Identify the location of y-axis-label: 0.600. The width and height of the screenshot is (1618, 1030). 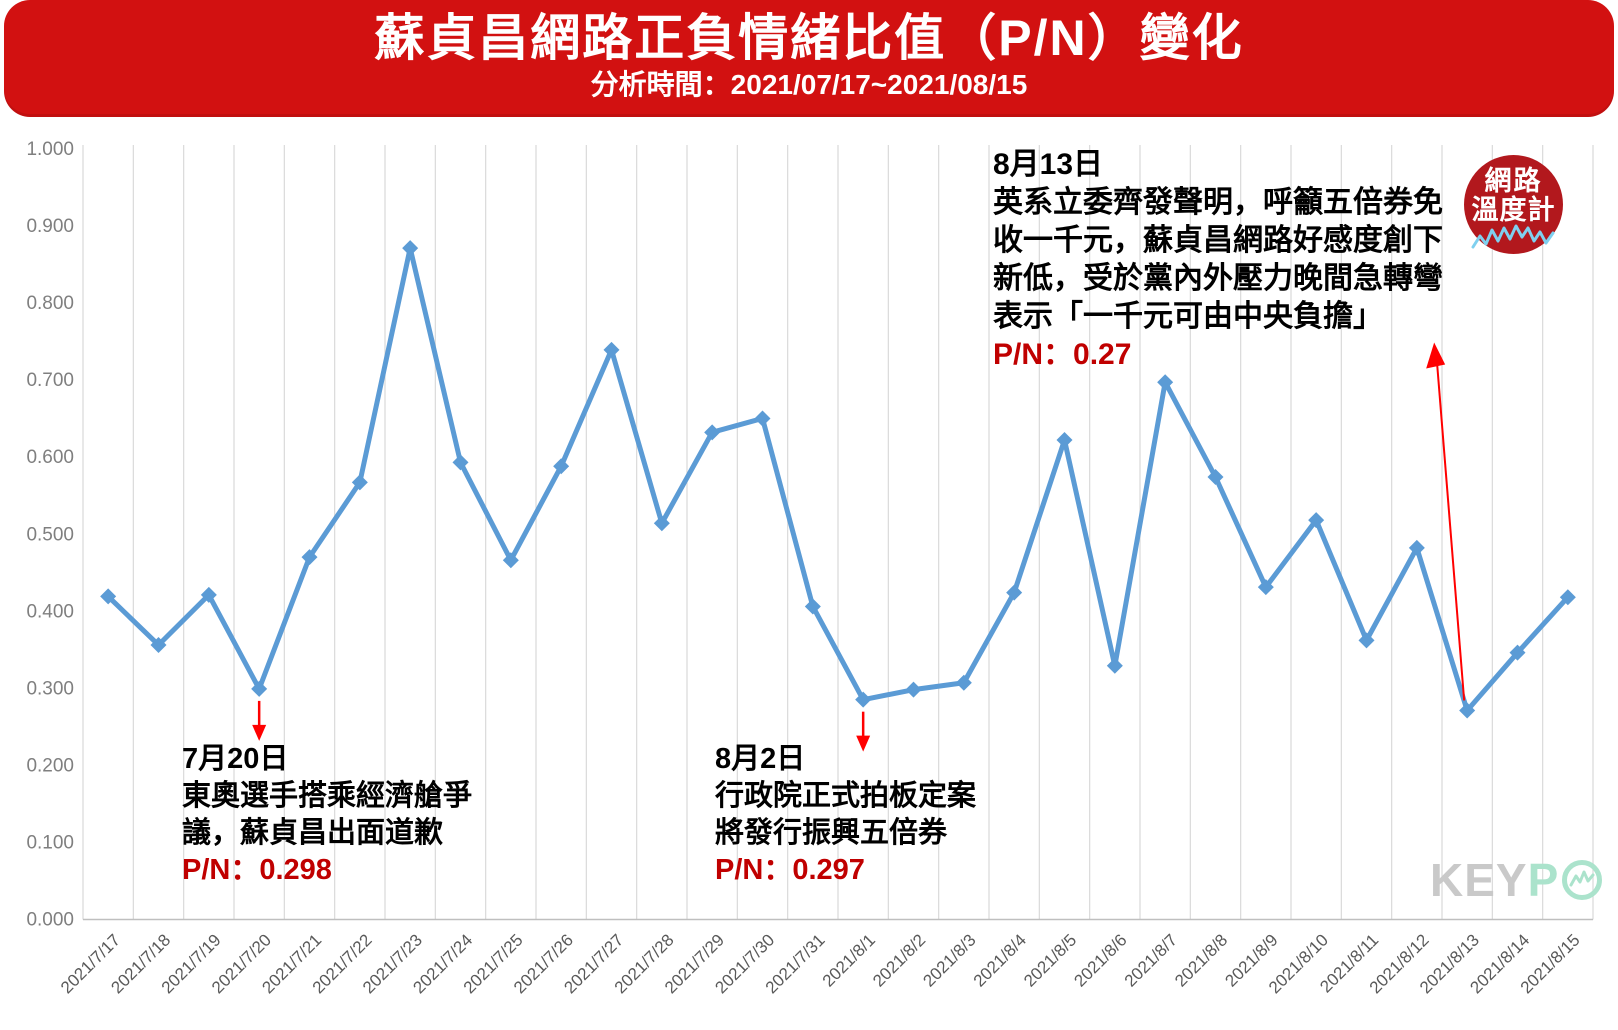
(50, 457).